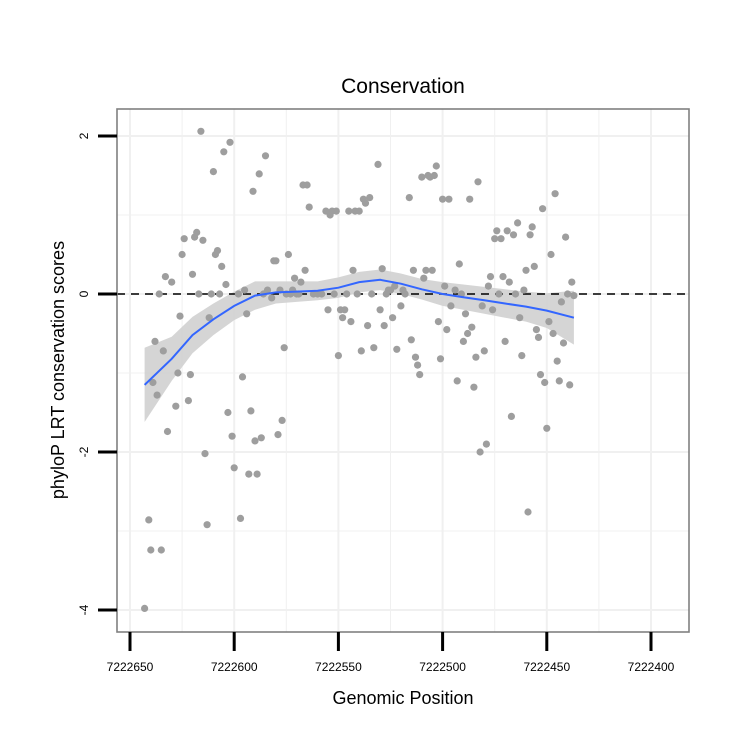 The height and width of the screenshot is (750, 750). What do you see at coordinates (84, 135) in the screenshot?
I see `y-tick-label: 2` at bounding box center [84, 135].